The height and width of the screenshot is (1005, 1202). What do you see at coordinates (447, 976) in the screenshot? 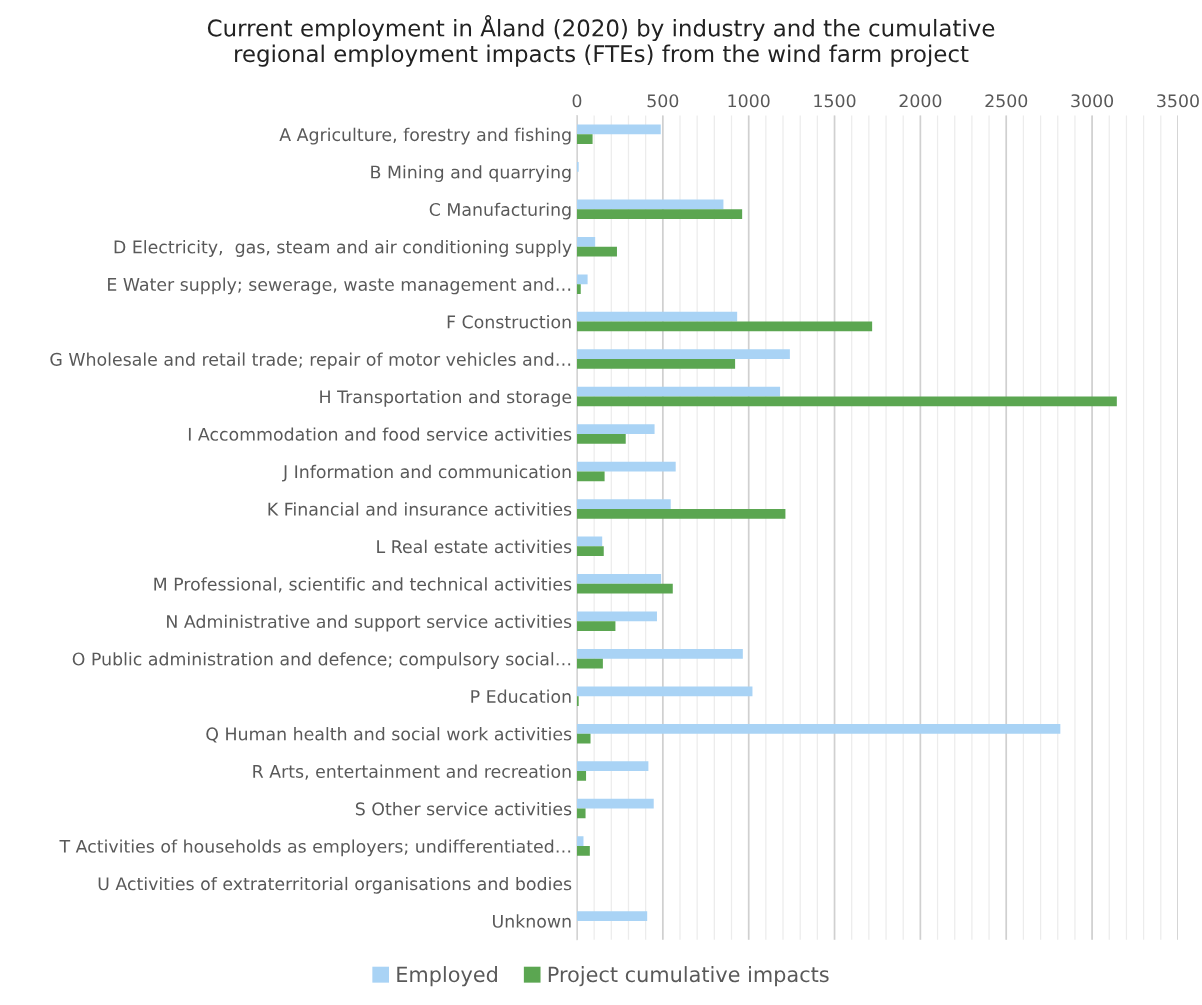
I see `legend-label: Employed` at bounding box center [447, 976].